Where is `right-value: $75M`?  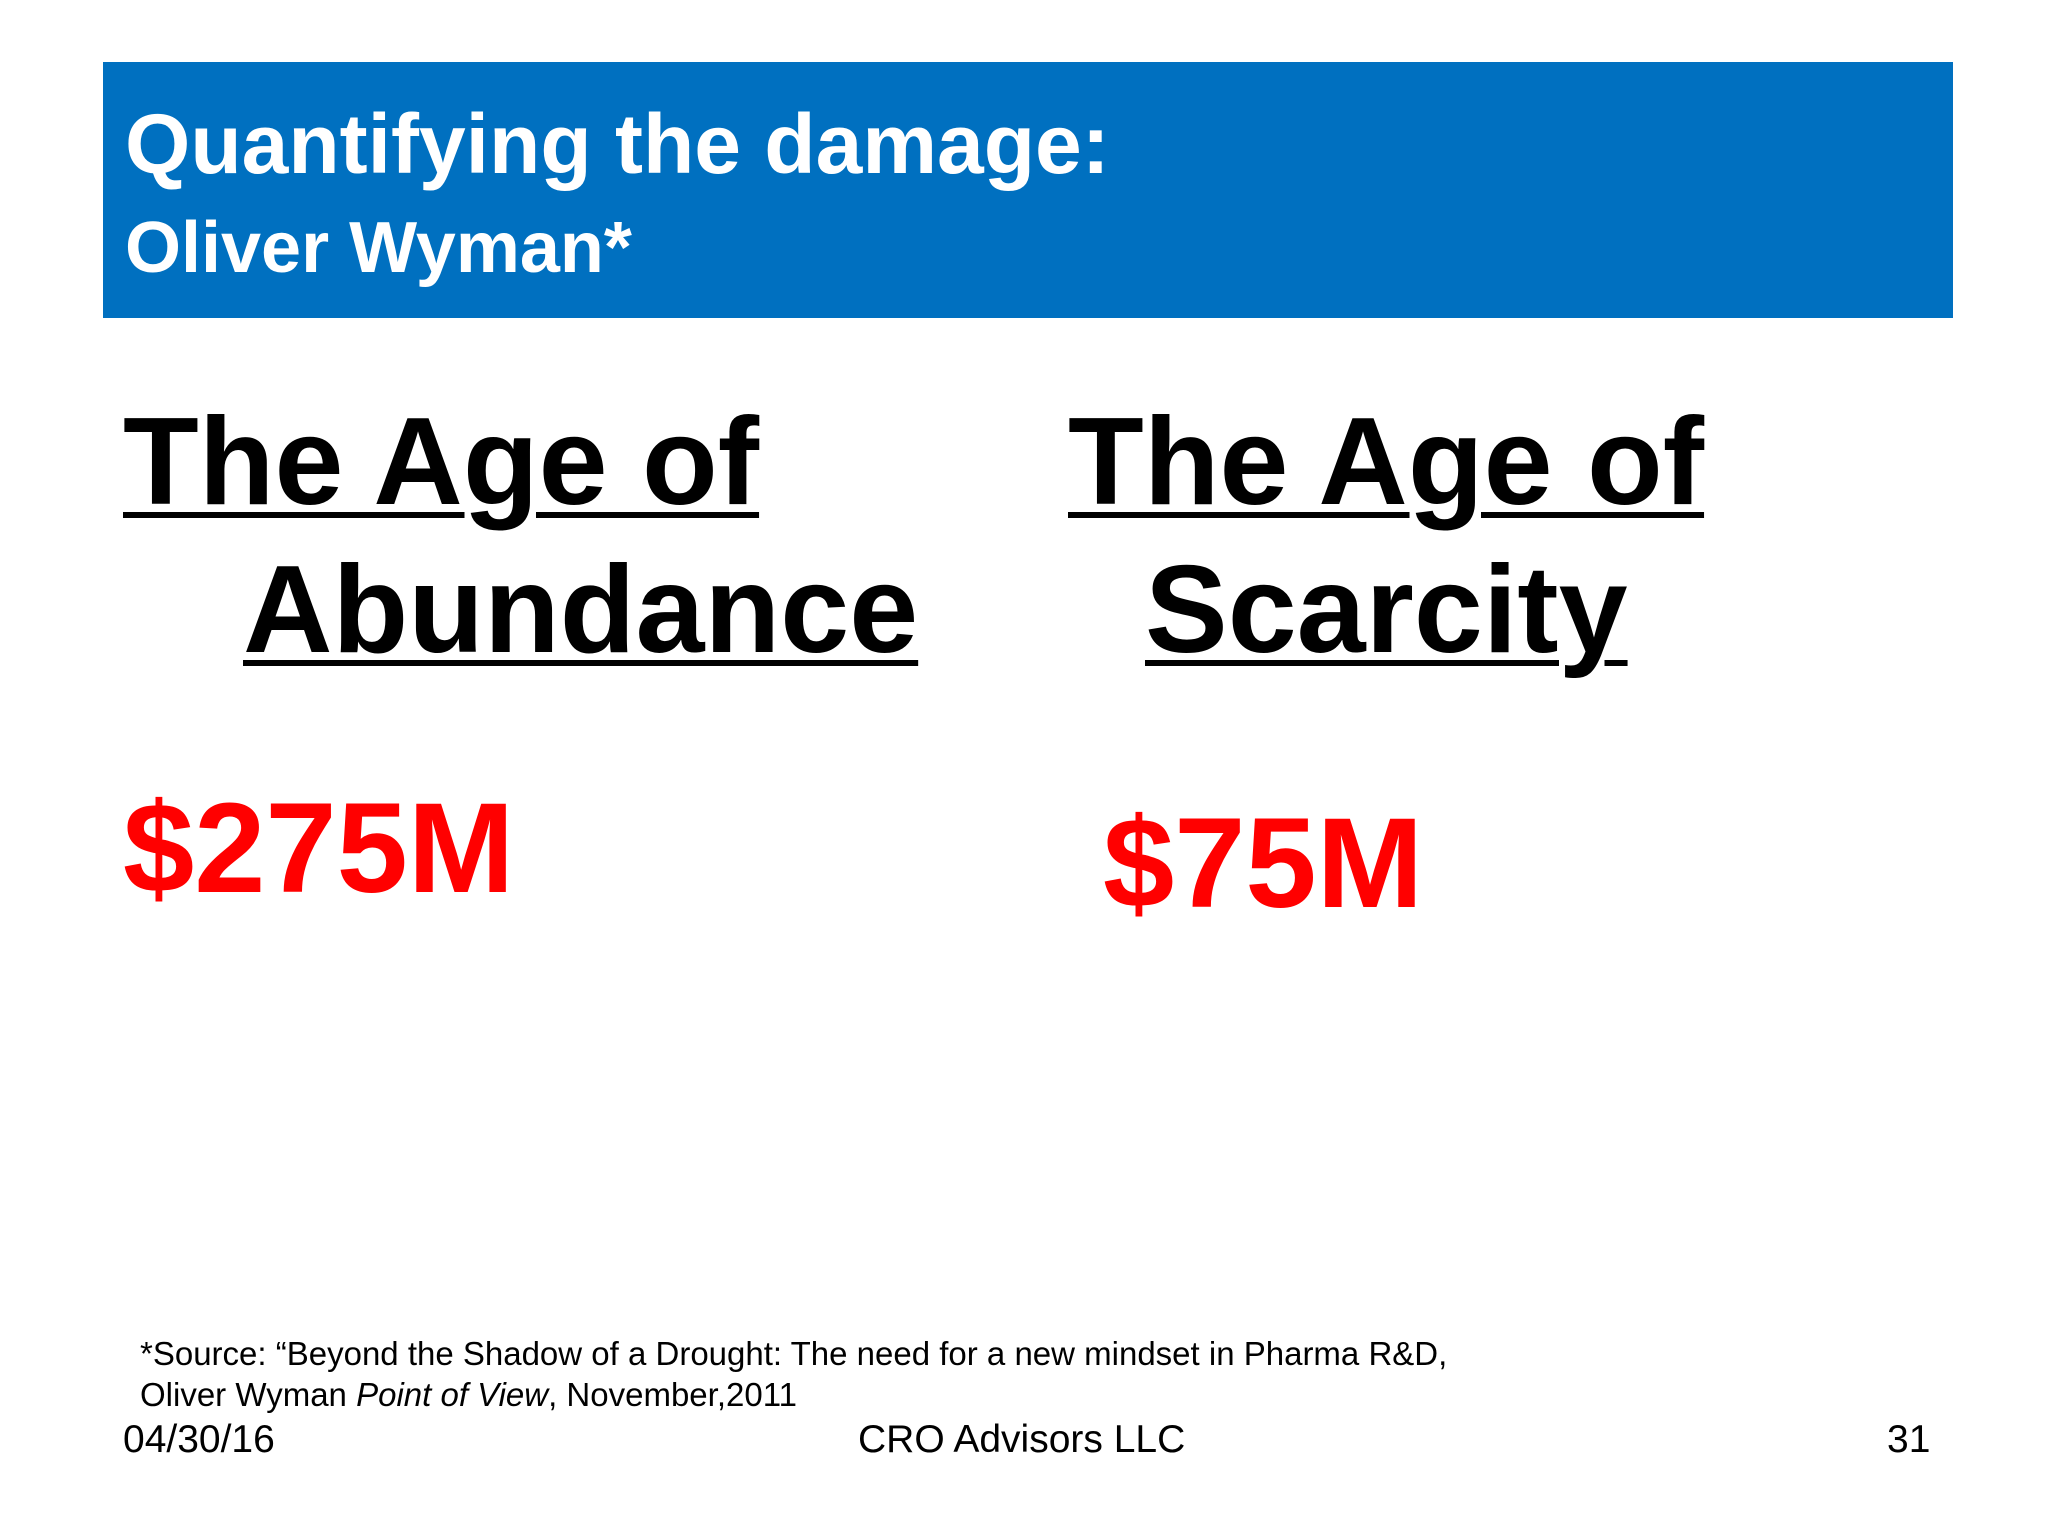
right-value: $75M is located at coordinates (1263, 863).